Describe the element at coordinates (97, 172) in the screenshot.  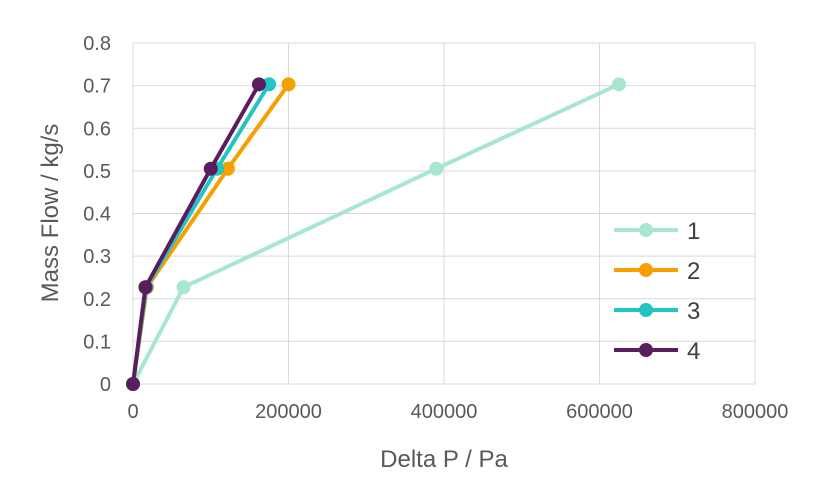
I see `y-tick-label: 0.5` at that location.